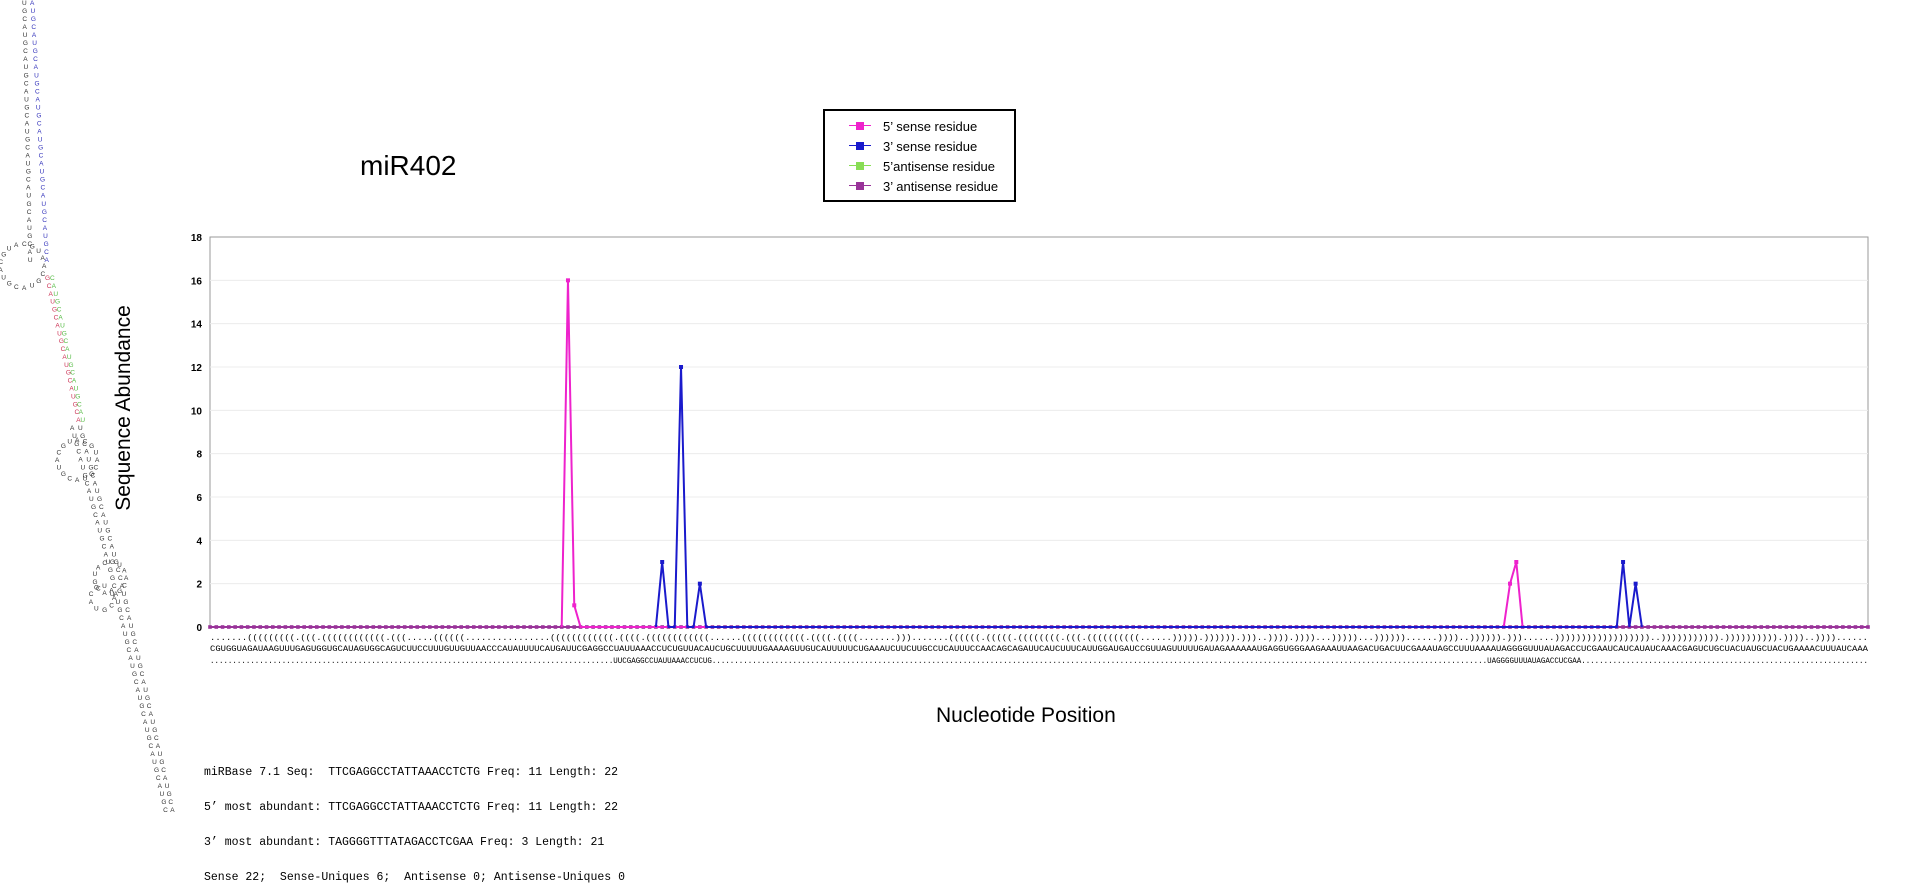 This screenshot has height=895, width=1909. Describe the element at coordinates (913, 126) in the screenshot. I see `legend-item: 5’ sense residue` at that location.